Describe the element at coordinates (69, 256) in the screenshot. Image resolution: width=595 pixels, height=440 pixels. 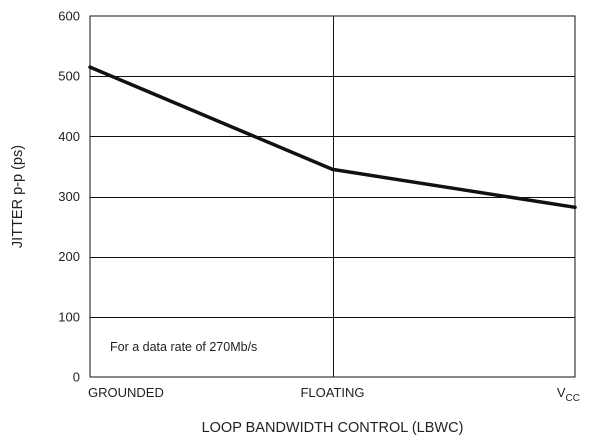
I see `y-tick-label: 200` at that location.